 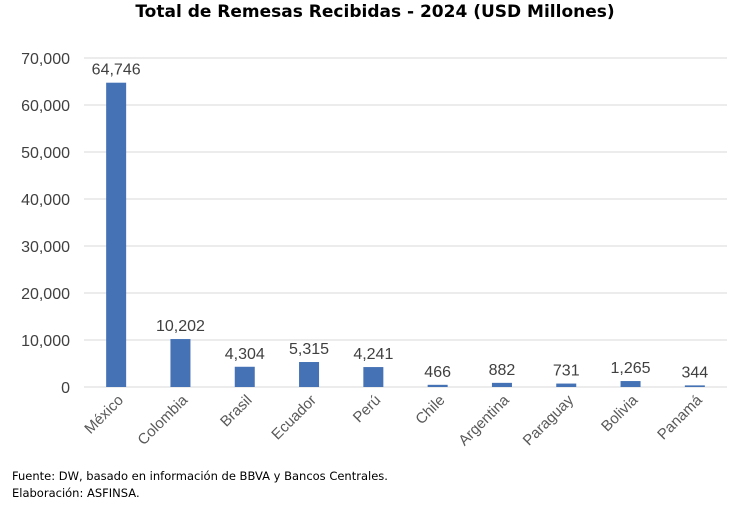 I want to click on data-label: 4,241, so click(x=373, y=354).